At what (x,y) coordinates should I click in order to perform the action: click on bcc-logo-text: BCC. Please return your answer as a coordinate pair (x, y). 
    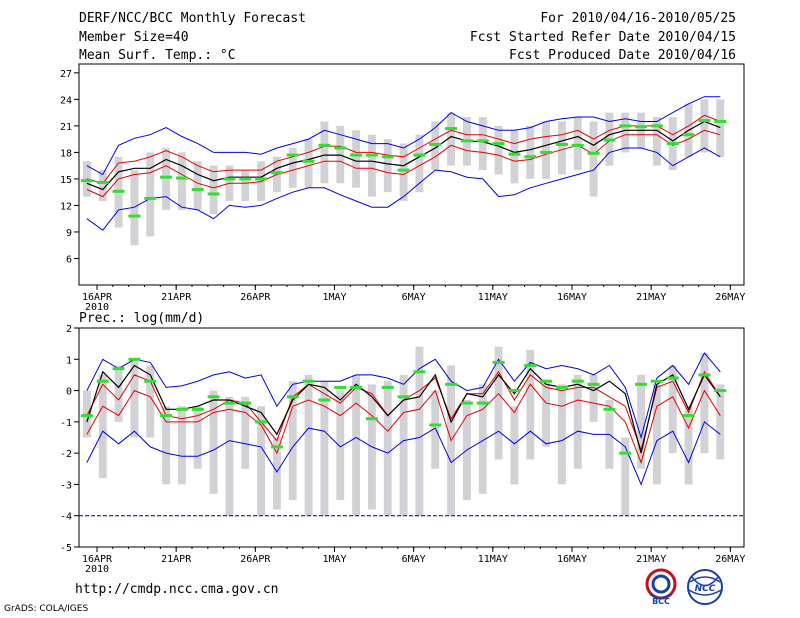
    Looking at the image, I should click on (661, 601).